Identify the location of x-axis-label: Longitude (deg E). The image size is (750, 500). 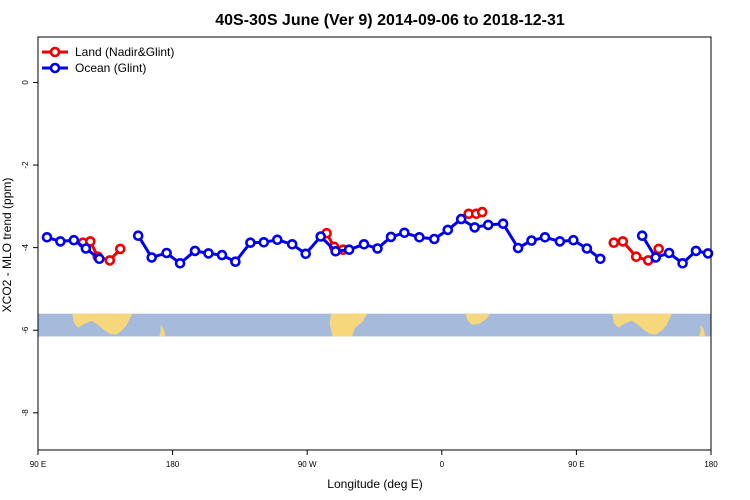
(374, 484).